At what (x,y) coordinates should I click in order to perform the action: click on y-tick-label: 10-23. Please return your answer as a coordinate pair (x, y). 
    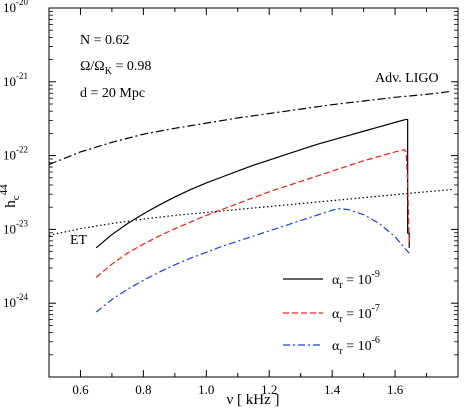
    Looking at the image, I should click on (15, 227).